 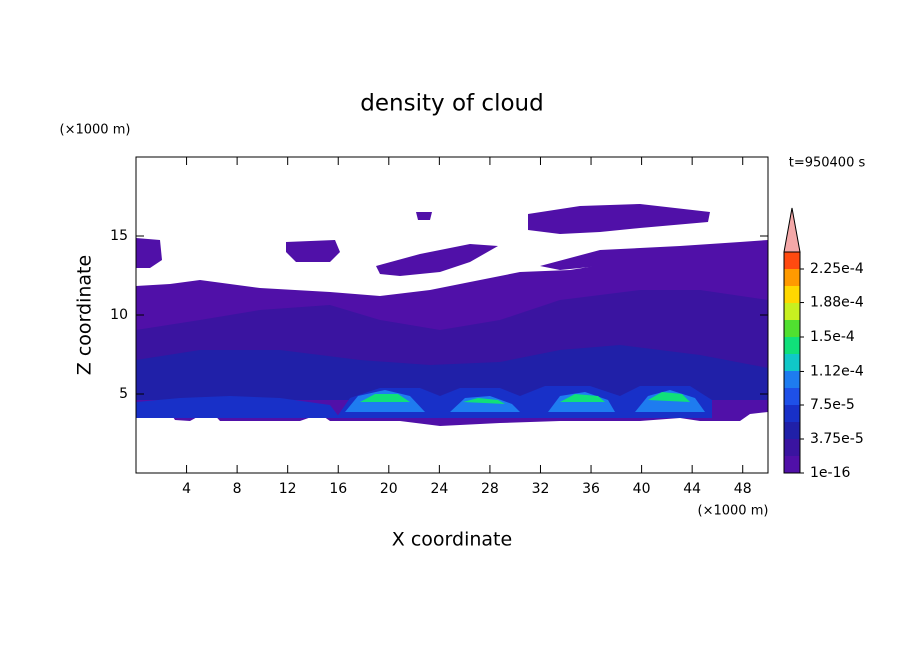 I want to click on y-tick-label: 5, so click(x=123, y=394).